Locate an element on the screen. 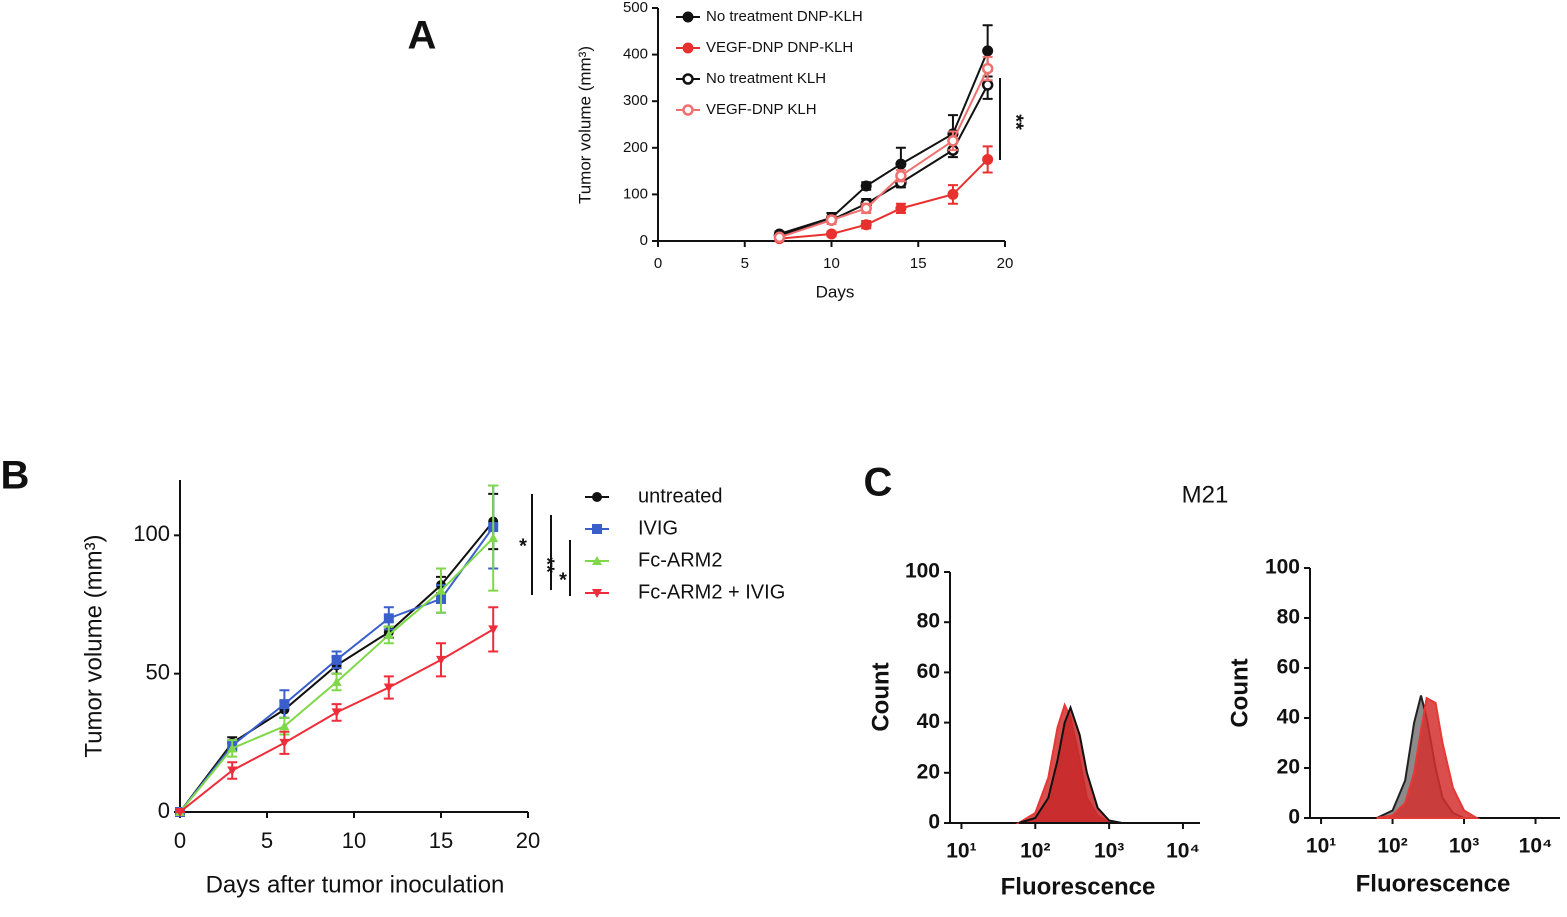  legend-label: No treatment DNP-KLH is located at coordinates (784, 16).